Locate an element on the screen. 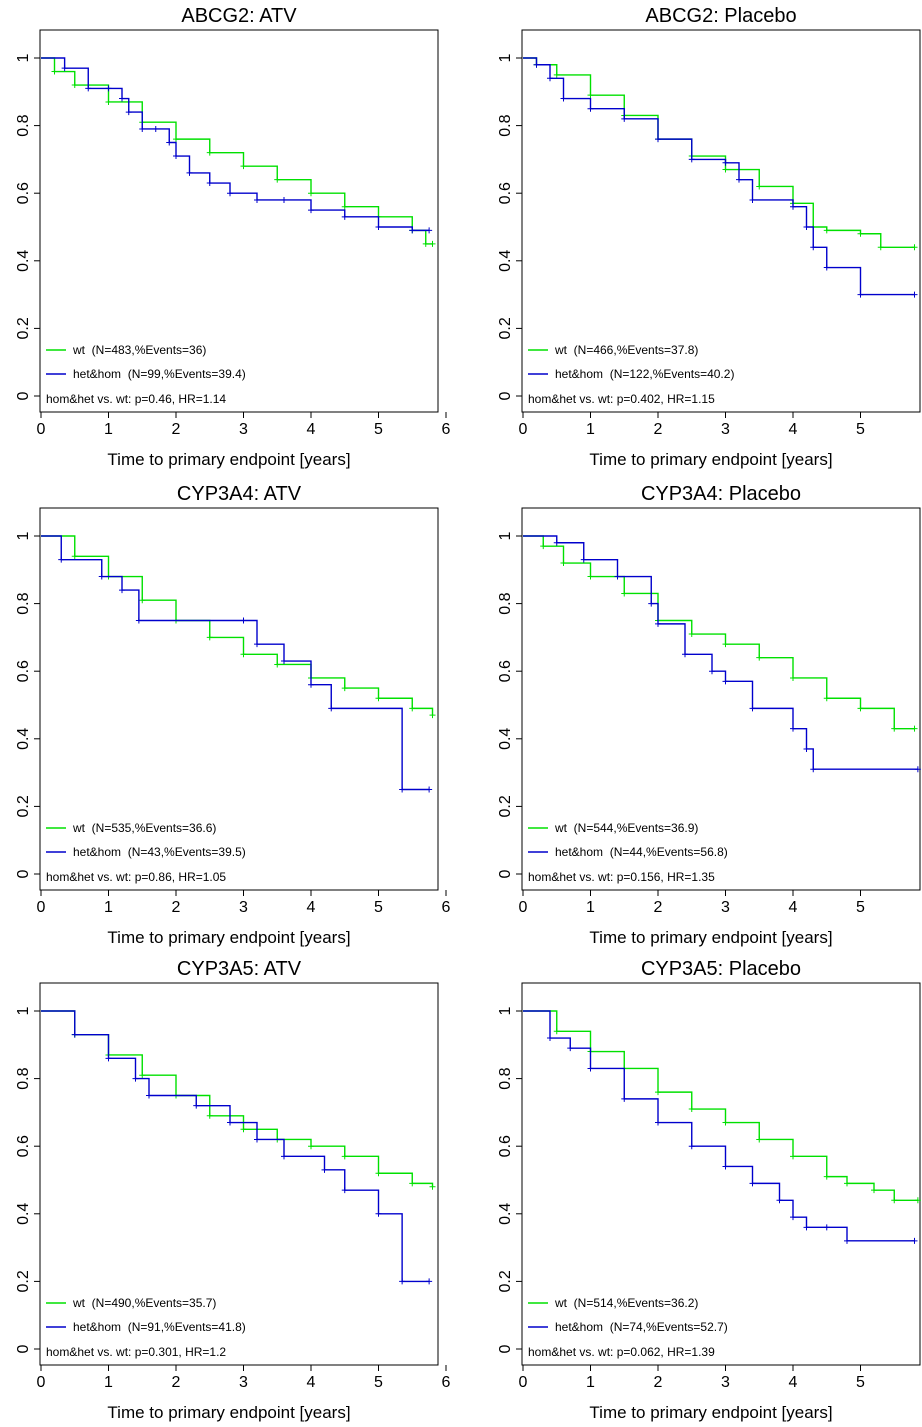  legend-label-wt: wt (N=514,%Events=36.2) is located at coordinates (626, 1303).